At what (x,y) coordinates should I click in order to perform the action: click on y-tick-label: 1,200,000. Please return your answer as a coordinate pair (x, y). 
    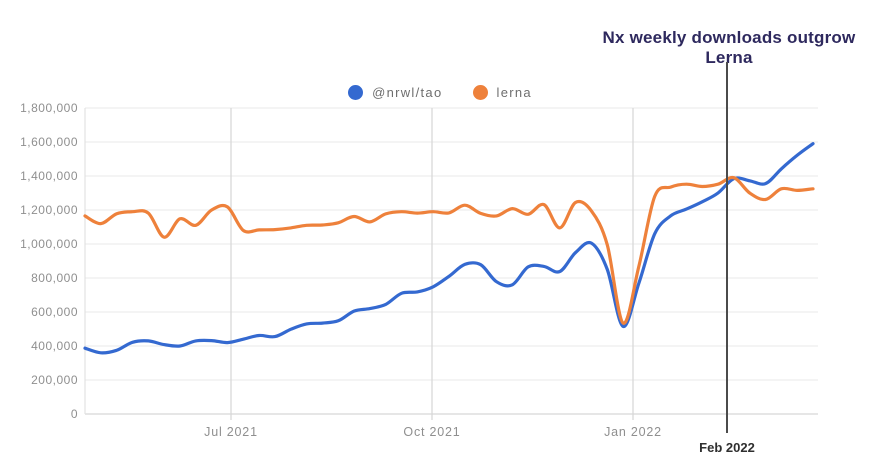
    Looking at the image, I should click on (49, 210).